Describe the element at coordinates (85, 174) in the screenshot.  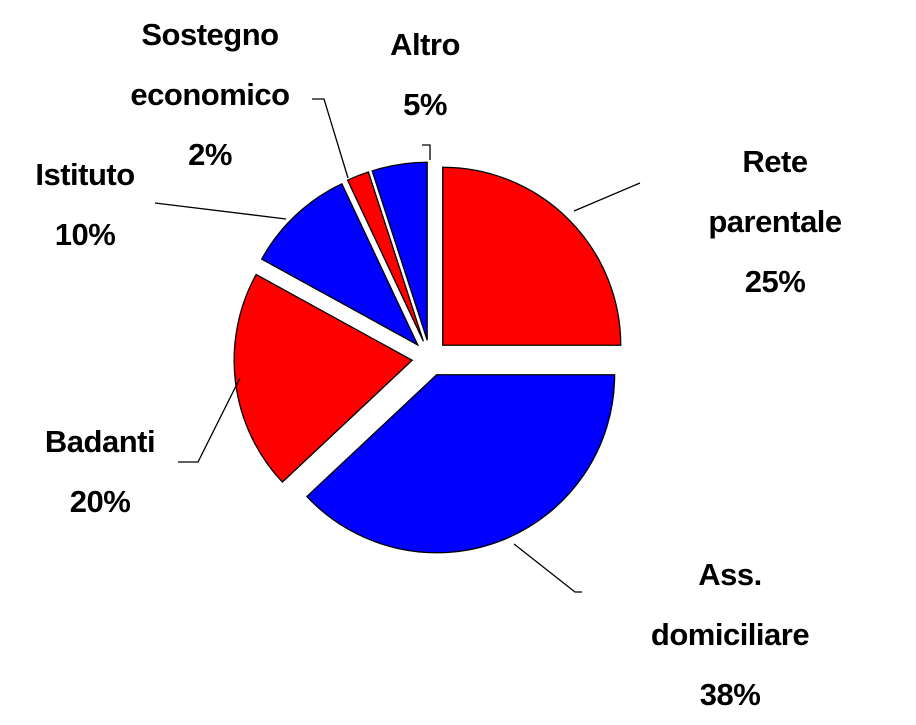
I see `category-label: Istituto` at that location.